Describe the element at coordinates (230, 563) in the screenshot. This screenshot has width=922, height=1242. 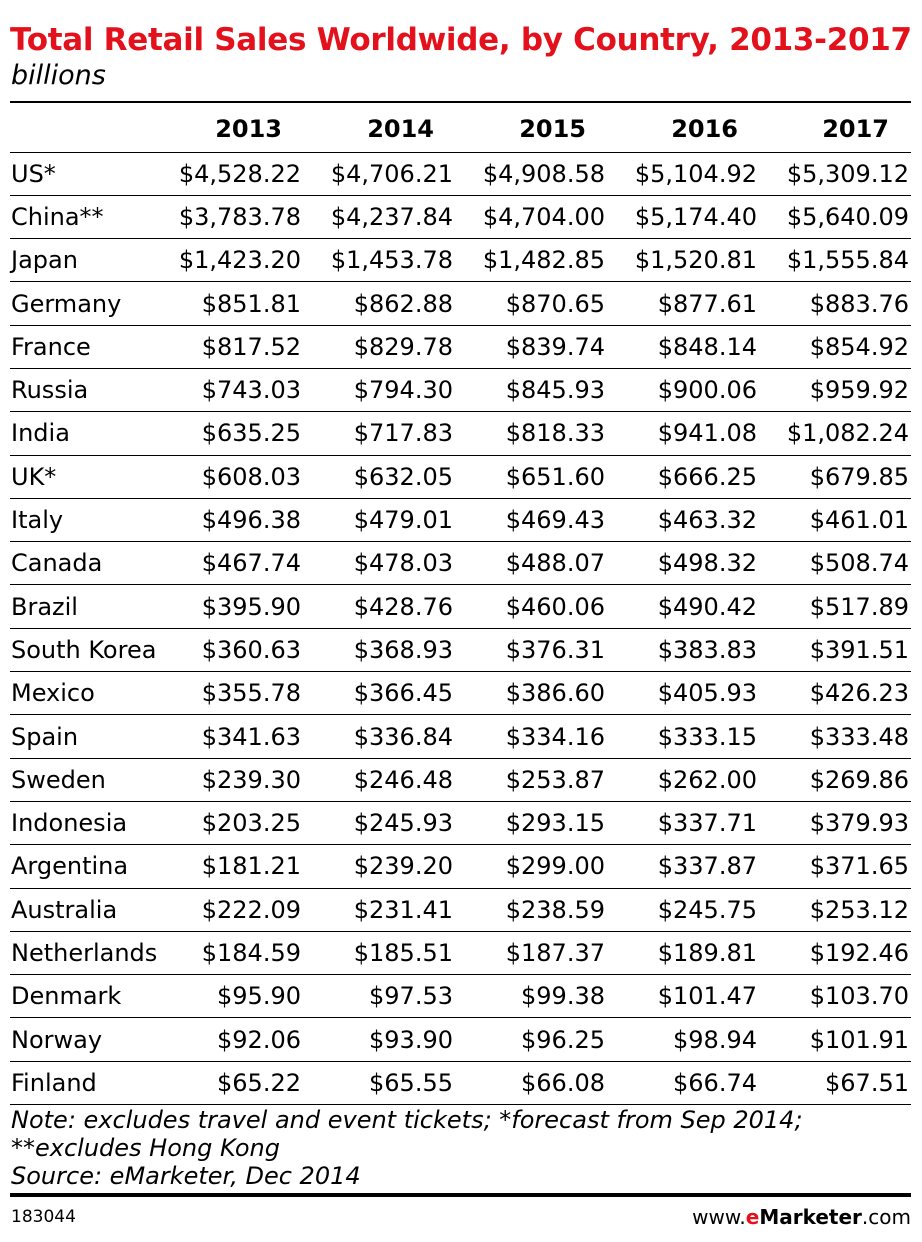
I see `value-cell: $467.74` at that location.